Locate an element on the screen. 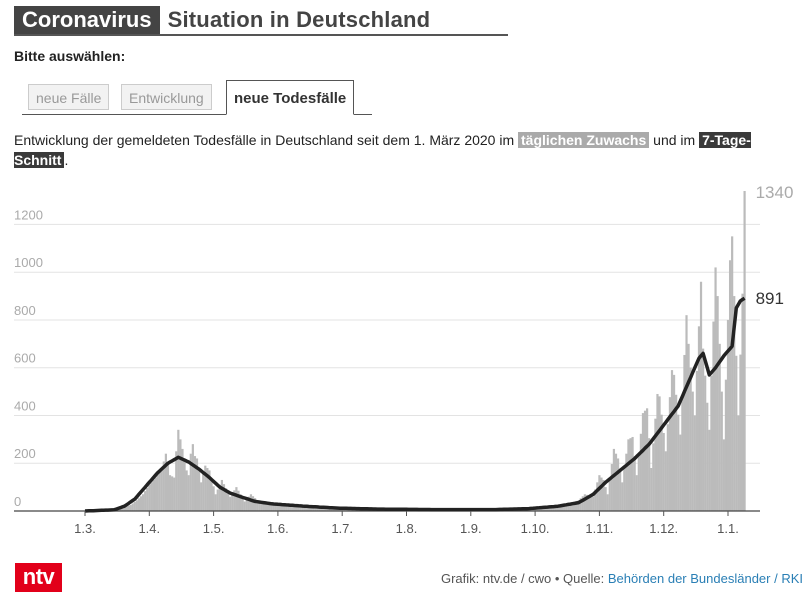  end-label-7day: 891 is located at coordinates (770, 298).